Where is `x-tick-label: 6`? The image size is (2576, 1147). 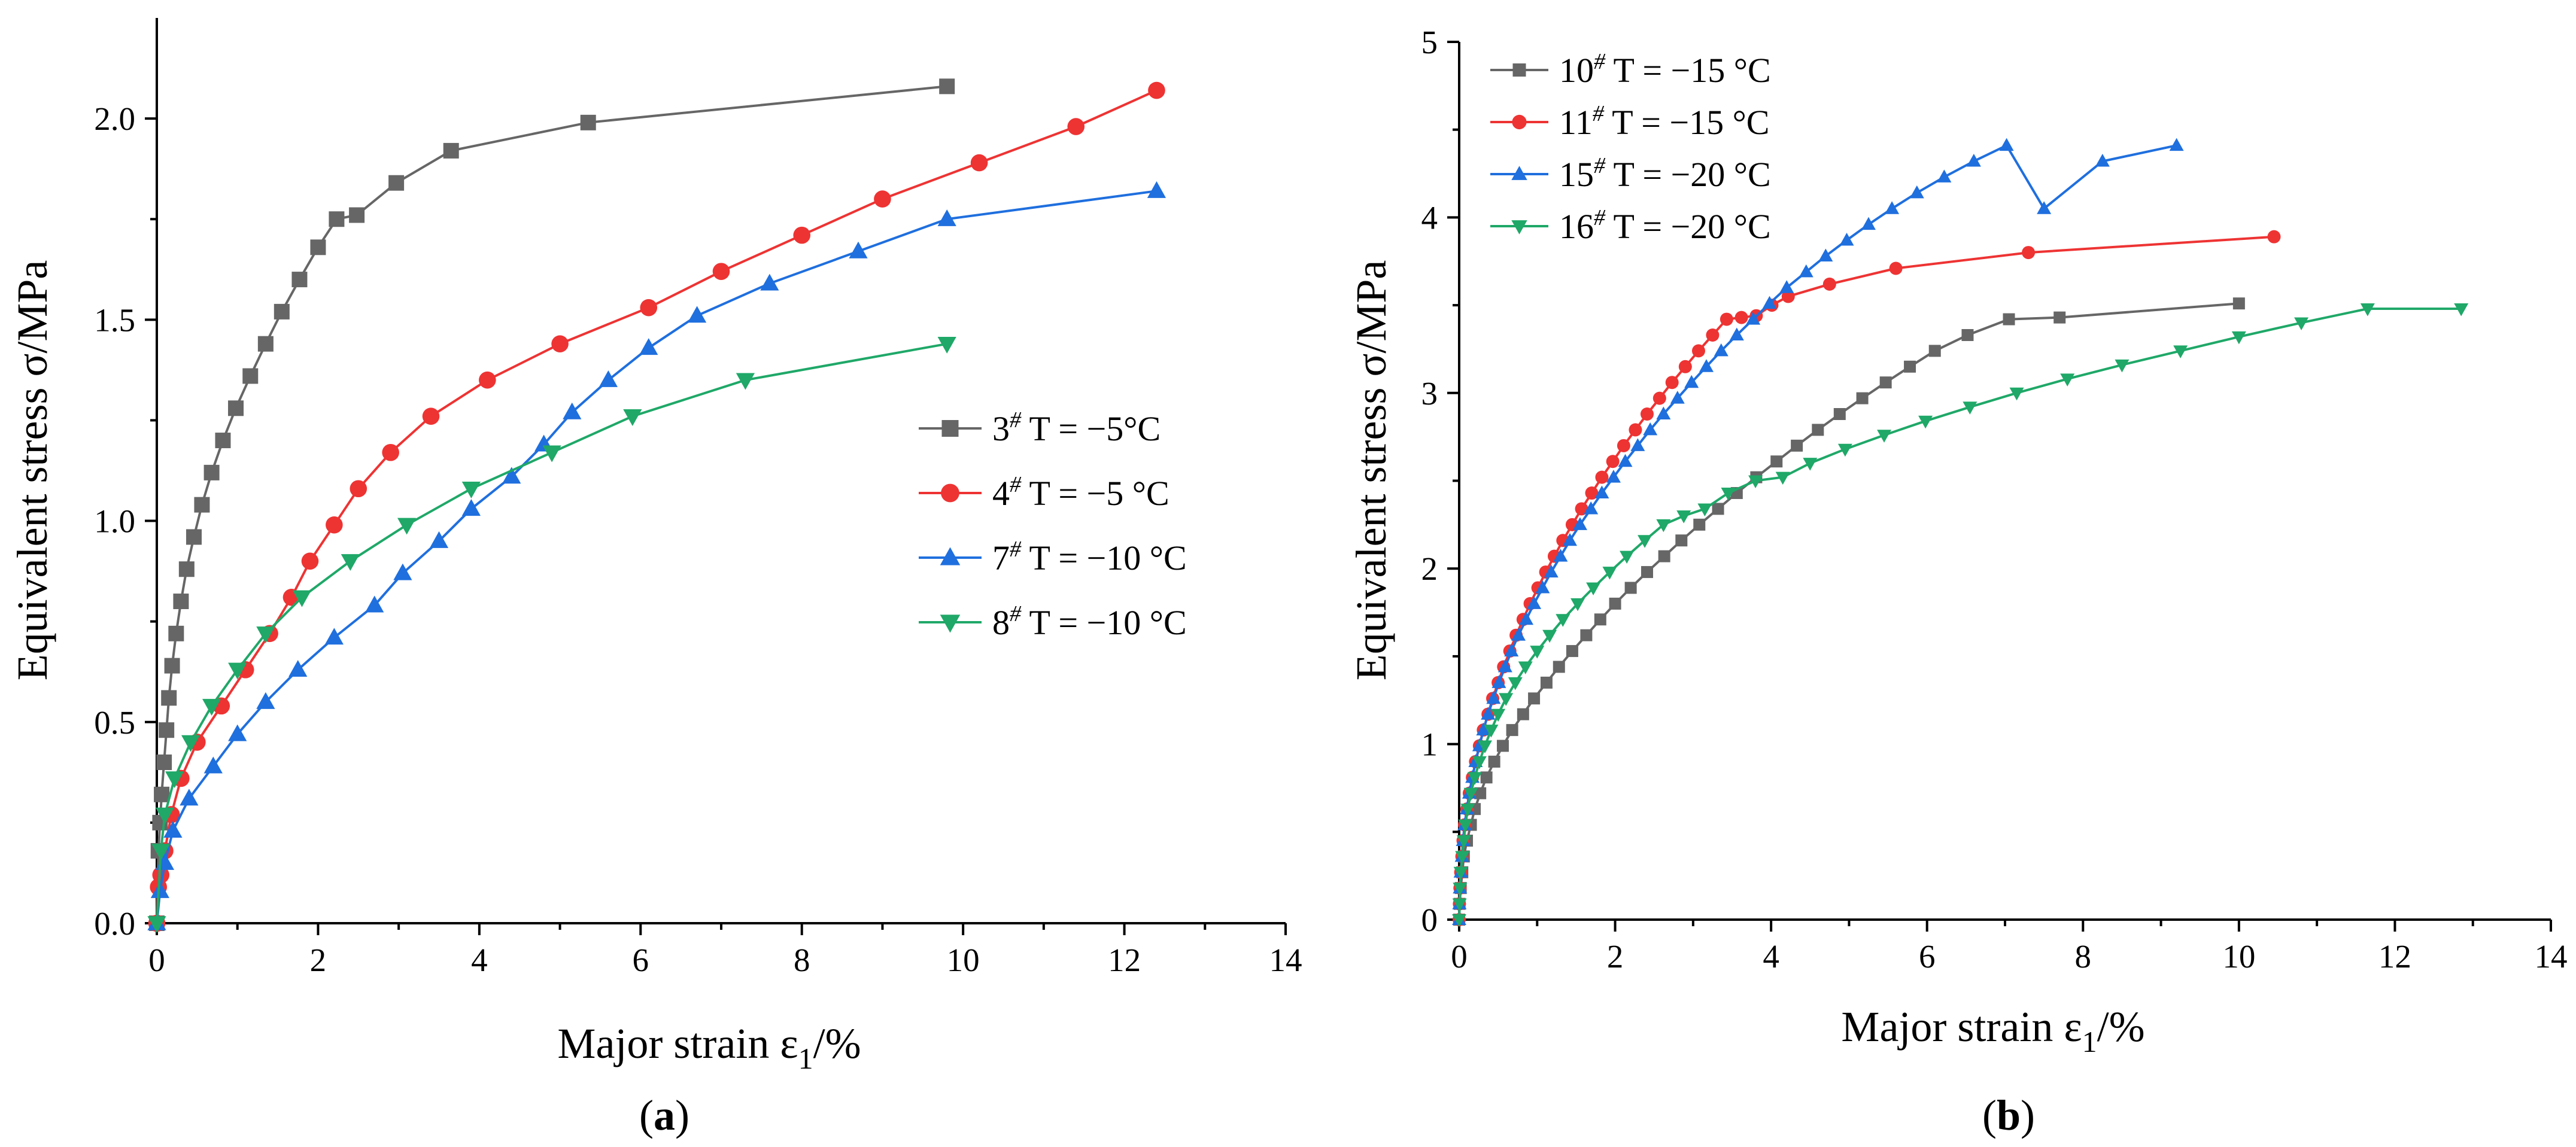
x-tick-label: 6 is located at coordinates (1927, 956).